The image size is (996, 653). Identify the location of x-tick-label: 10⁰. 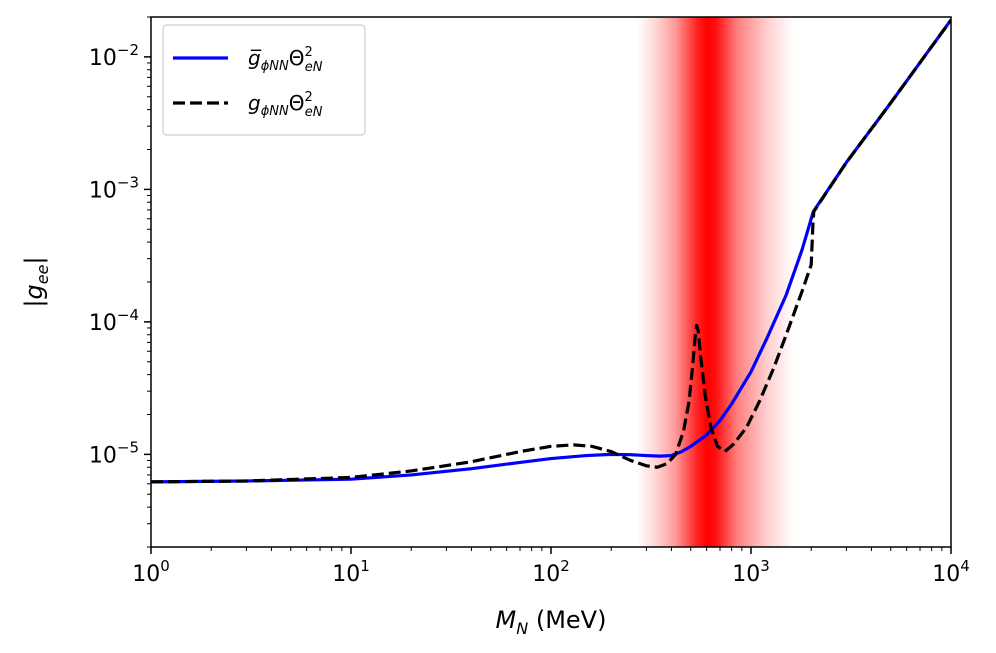
(151, 572).